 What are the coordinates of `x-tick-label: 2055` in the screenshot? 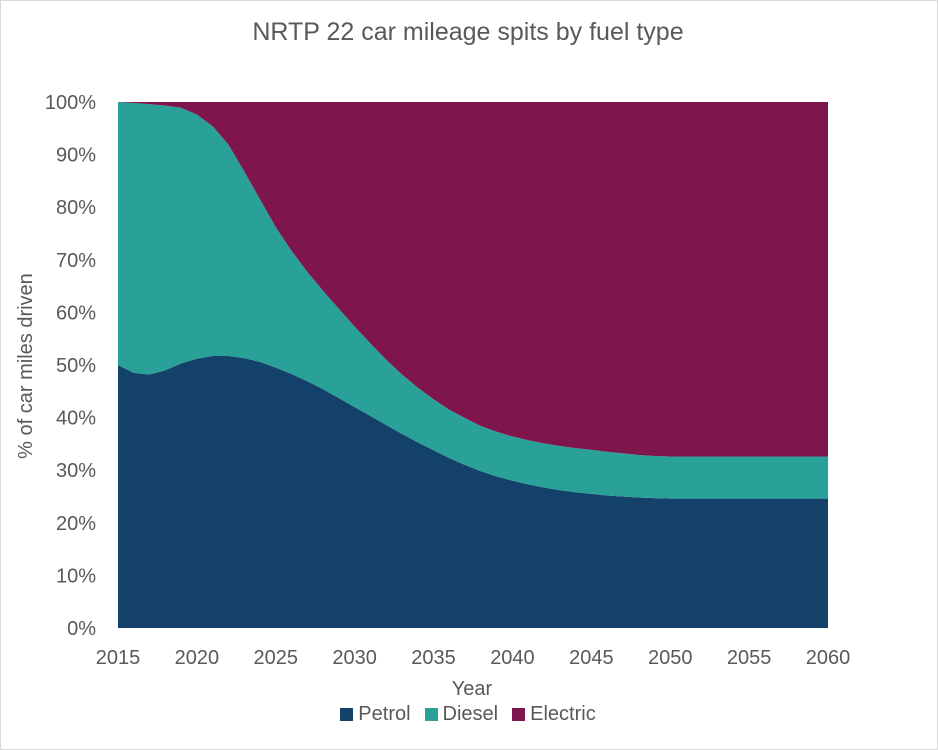 It's located at (749, 658).